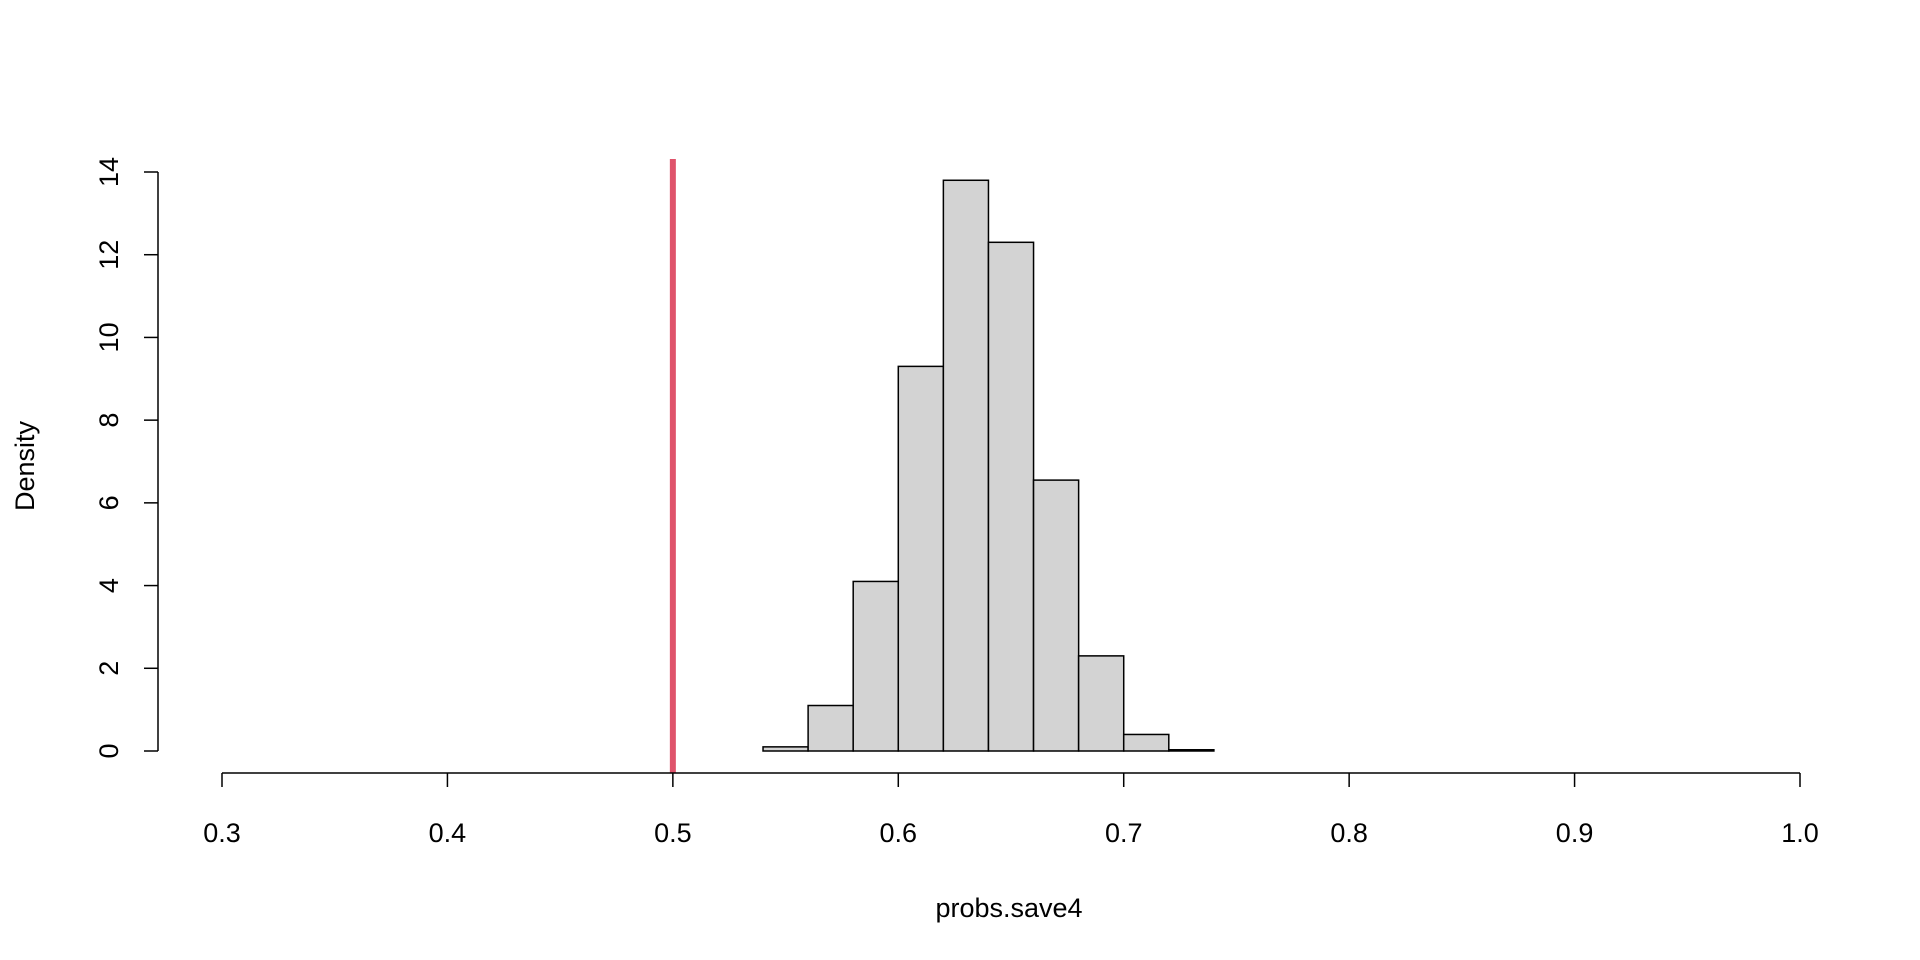  Describe the element at coordinates (1575, 833) in the screenshot. I see `x-tick-label: 0.9` at that location.